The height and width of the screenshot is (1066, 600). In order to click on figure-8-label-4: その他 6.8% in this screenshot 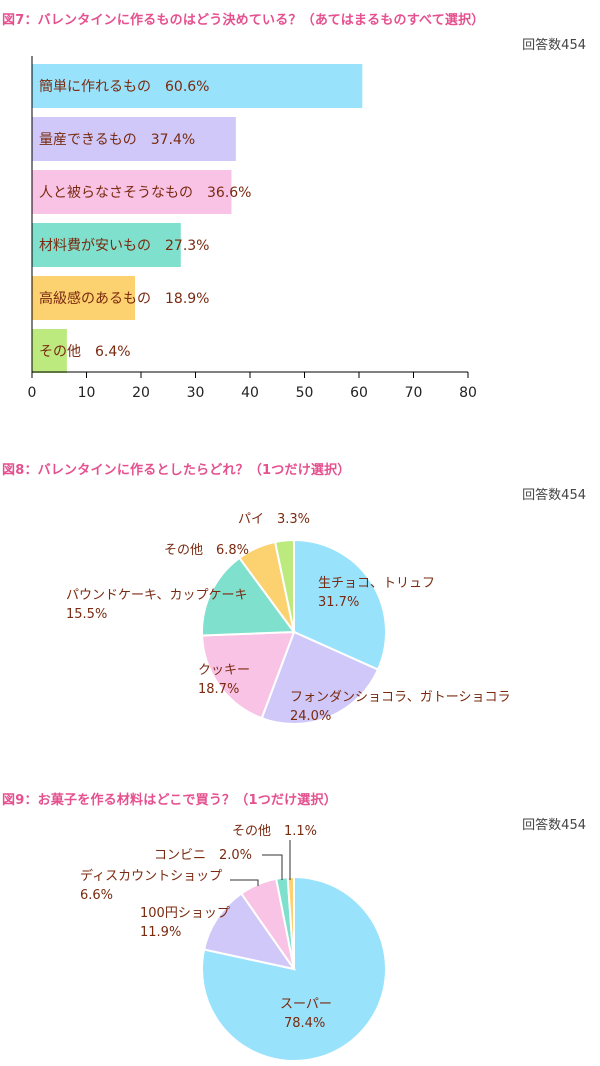, I will do `click(206, 550)`.